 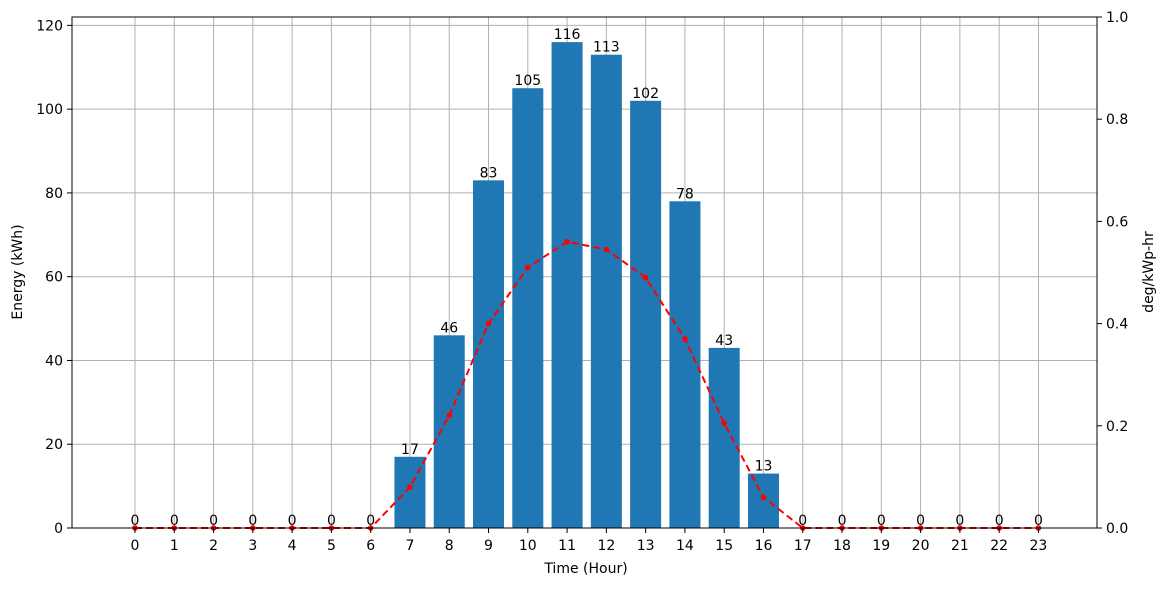 I want to click on x-tick-label: 14, so click(x=685, y=546).